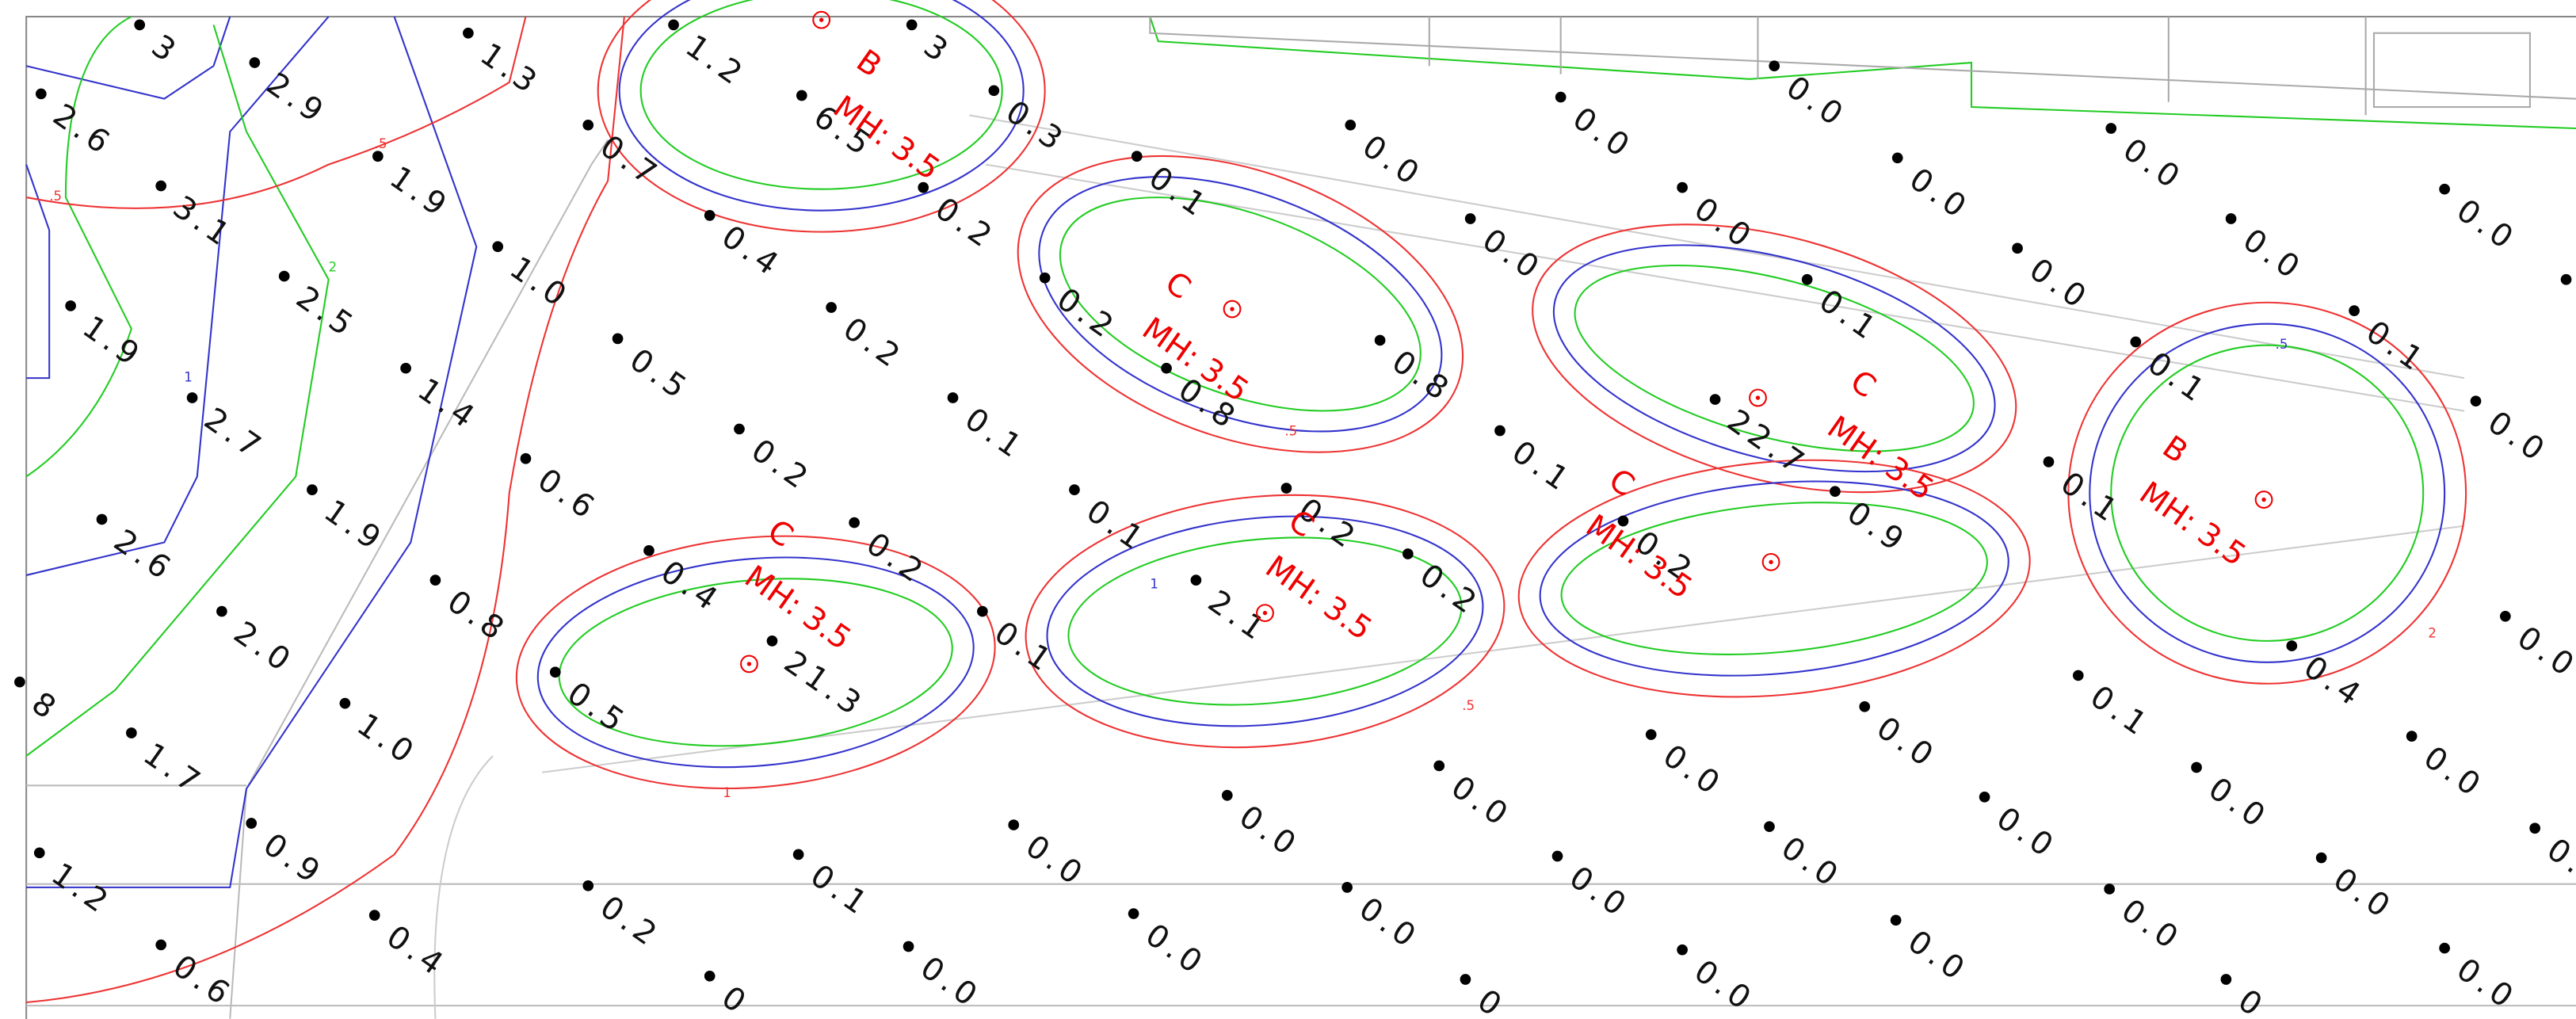  What do you see at coordinates (540, 283) in the screenshot?
I see `reading-value: 1.0` at bounding box center [540, 283].